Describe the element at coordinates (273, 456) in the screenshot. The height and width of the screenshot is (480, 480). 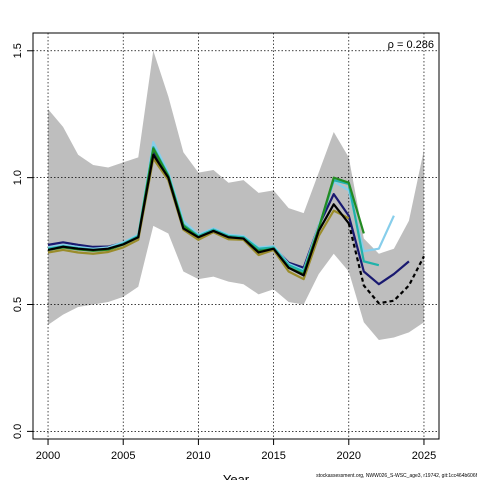
I see `x-tick-label: 2015` at that location.